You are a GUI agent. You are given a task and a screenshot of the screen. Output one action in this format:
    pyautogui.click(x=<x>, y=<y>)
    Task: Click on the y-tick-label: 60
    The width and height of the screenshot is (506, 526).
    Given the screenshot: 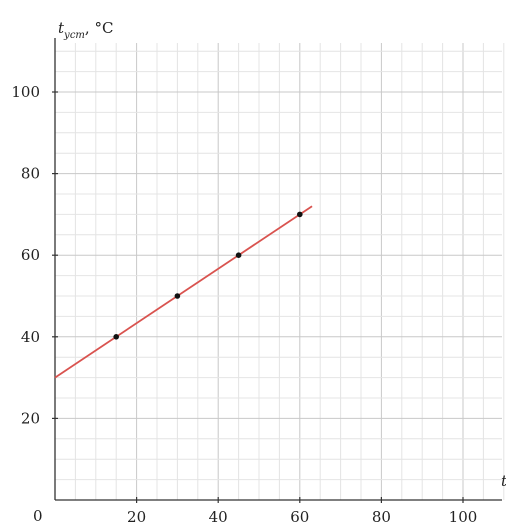 What is the action you would take?
    pyautogui.click(x=30, y=255)
    